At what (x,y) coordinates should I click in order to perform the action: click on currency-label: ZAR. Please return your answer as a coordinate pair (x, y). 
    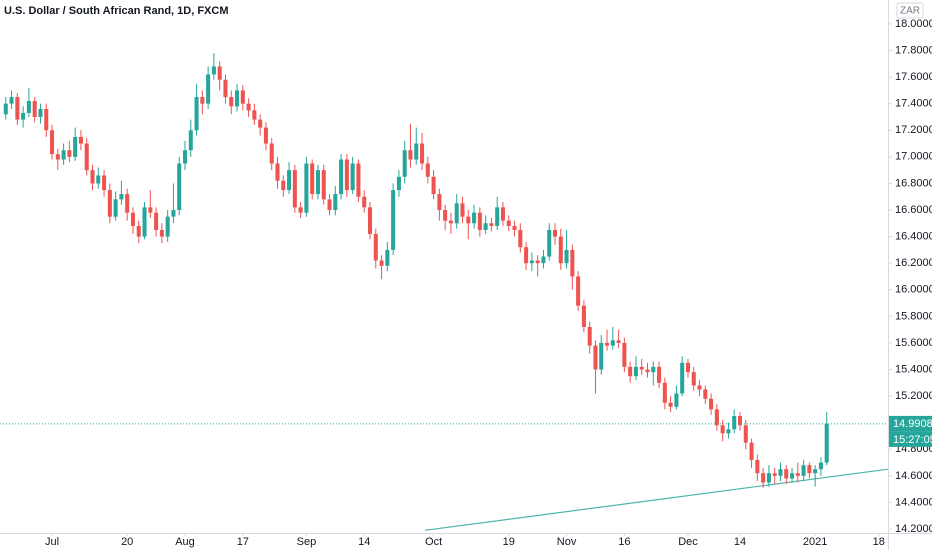
    Looking at the image, I should click on (910, 11).